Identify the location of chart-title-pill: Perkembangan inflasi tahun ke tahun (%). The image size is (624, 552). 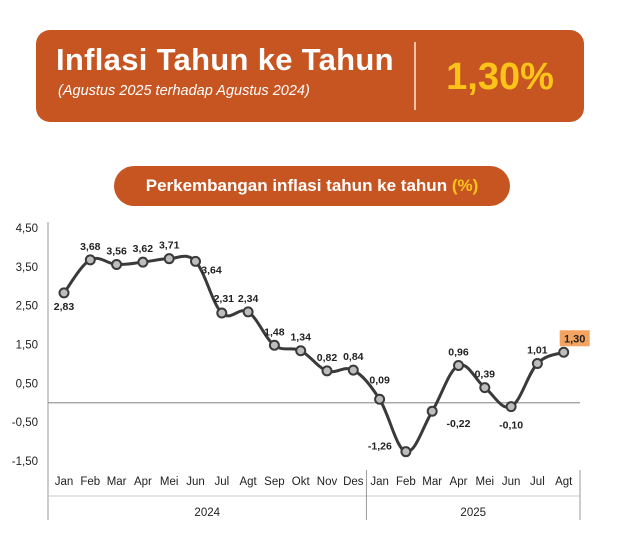
(312, 186).